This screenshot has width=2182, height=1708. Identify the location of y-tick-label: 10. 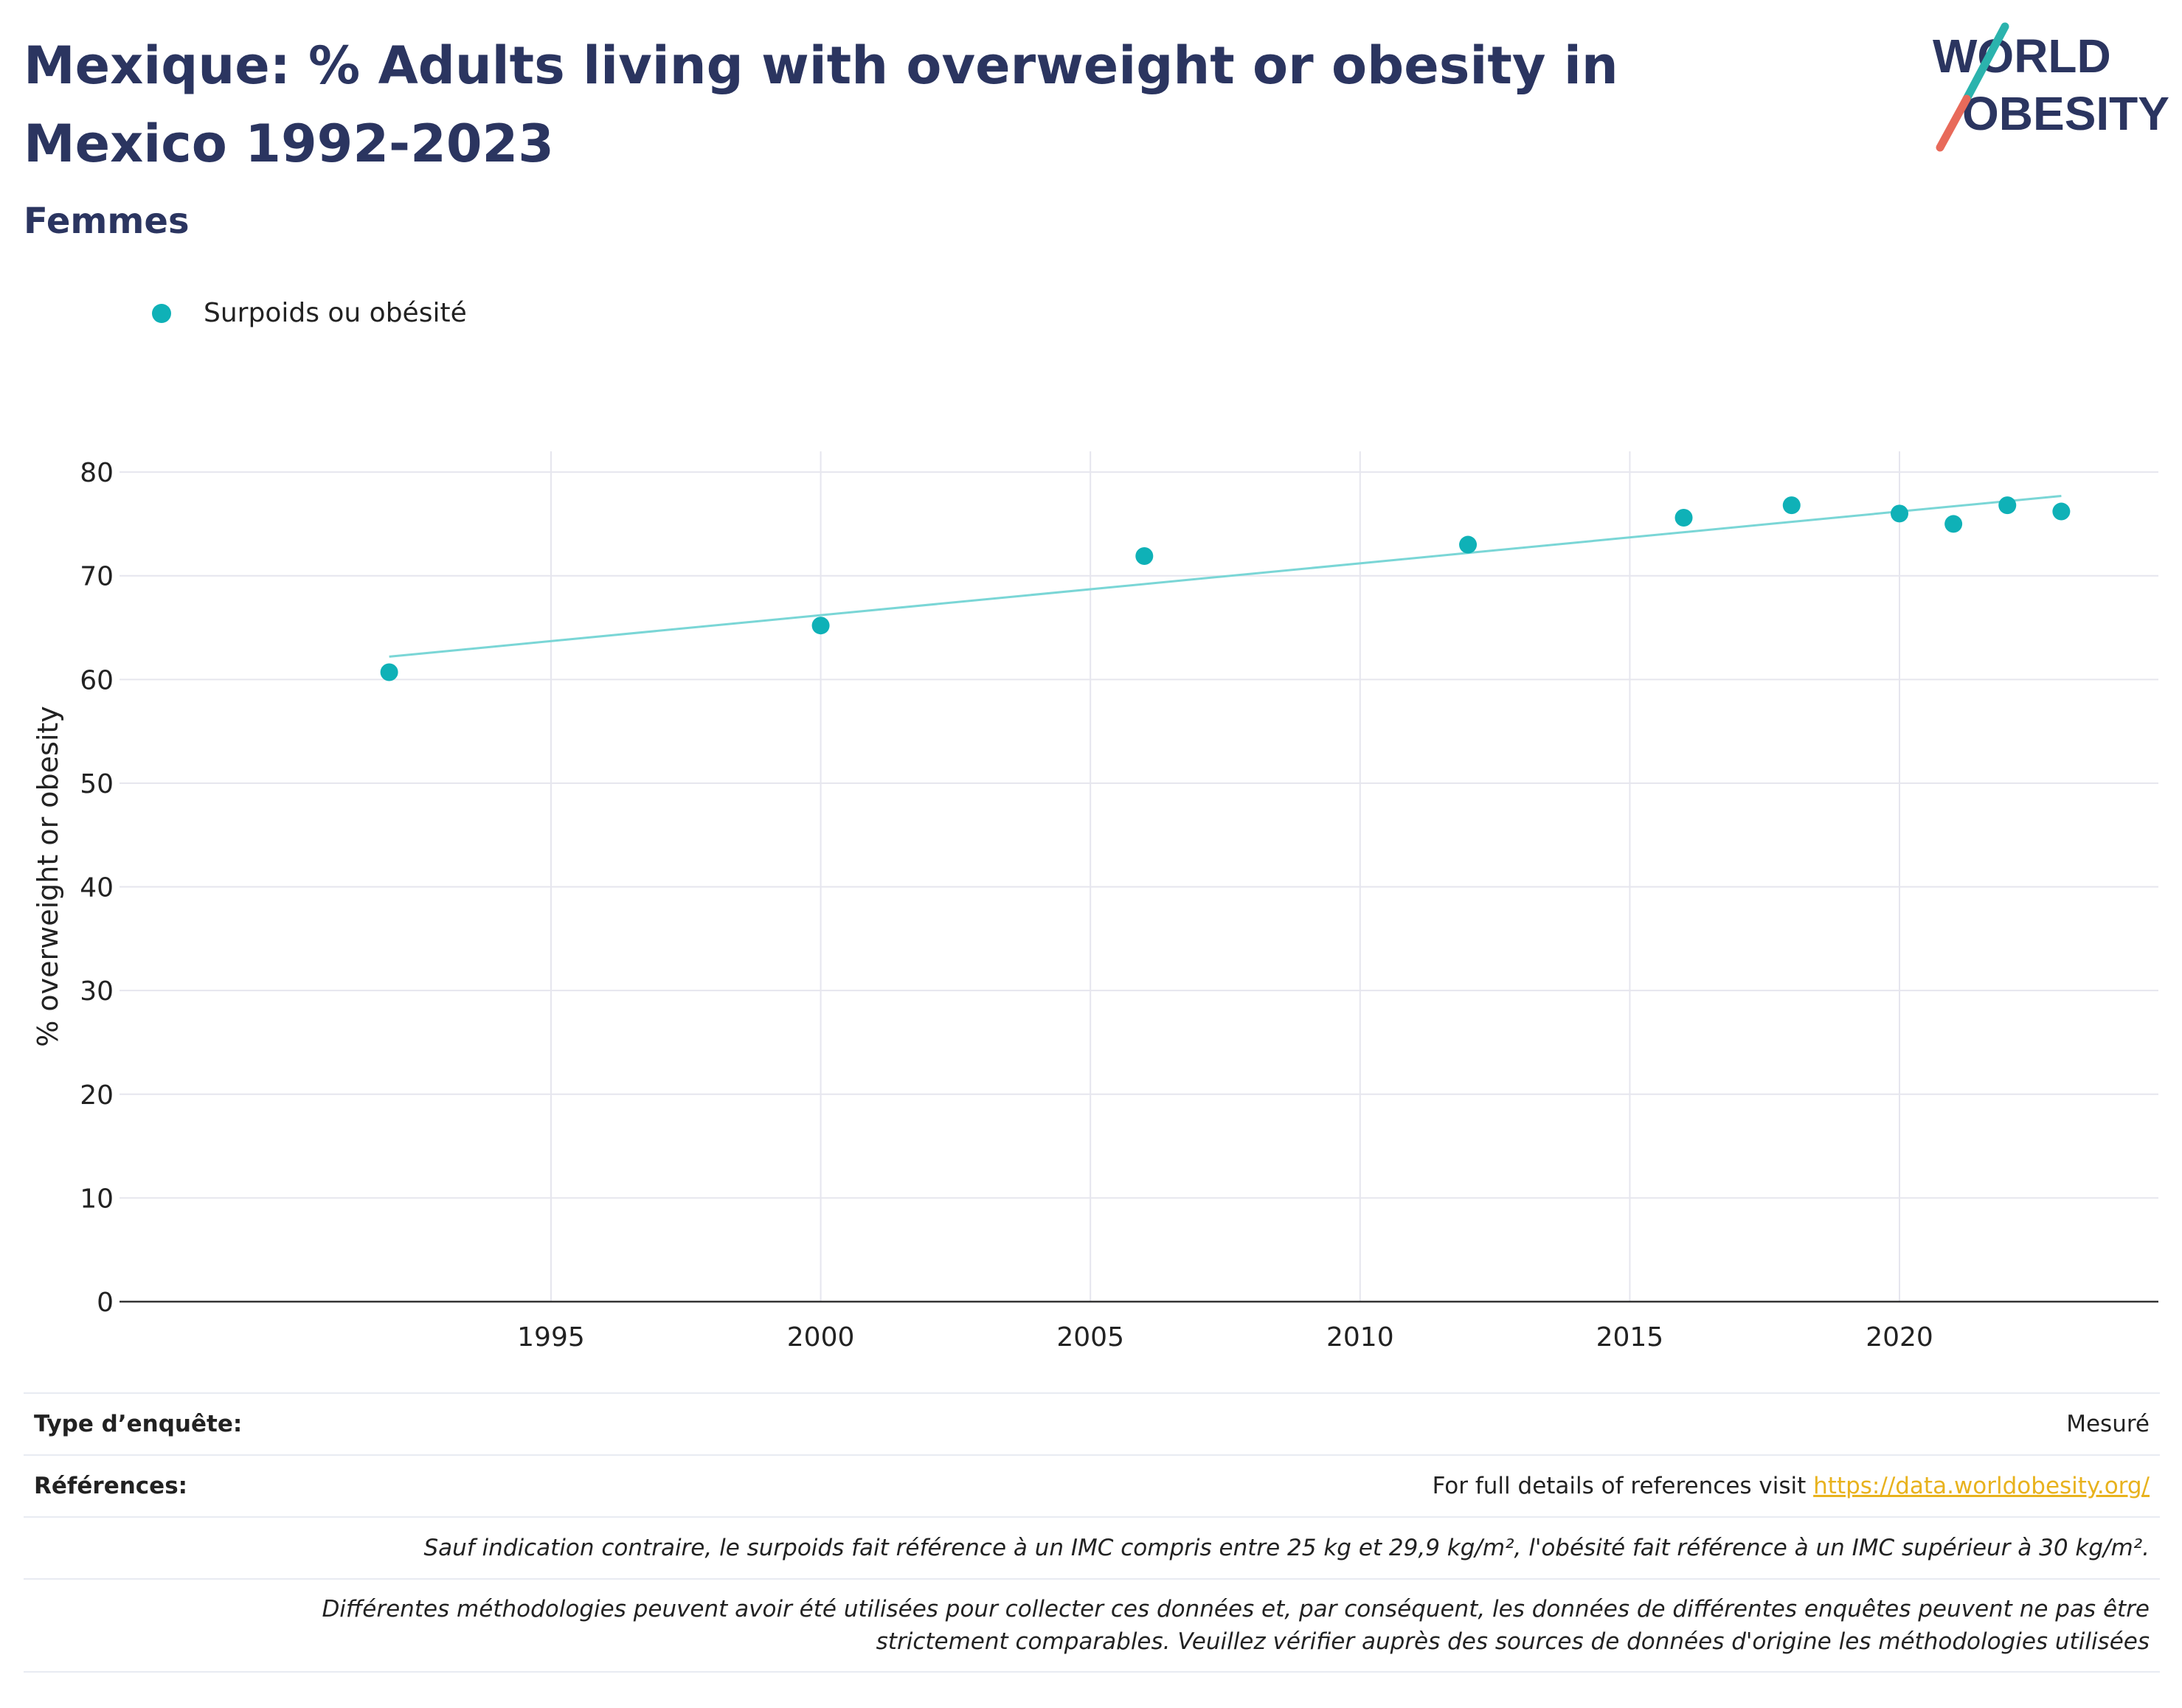
(97, 1199).